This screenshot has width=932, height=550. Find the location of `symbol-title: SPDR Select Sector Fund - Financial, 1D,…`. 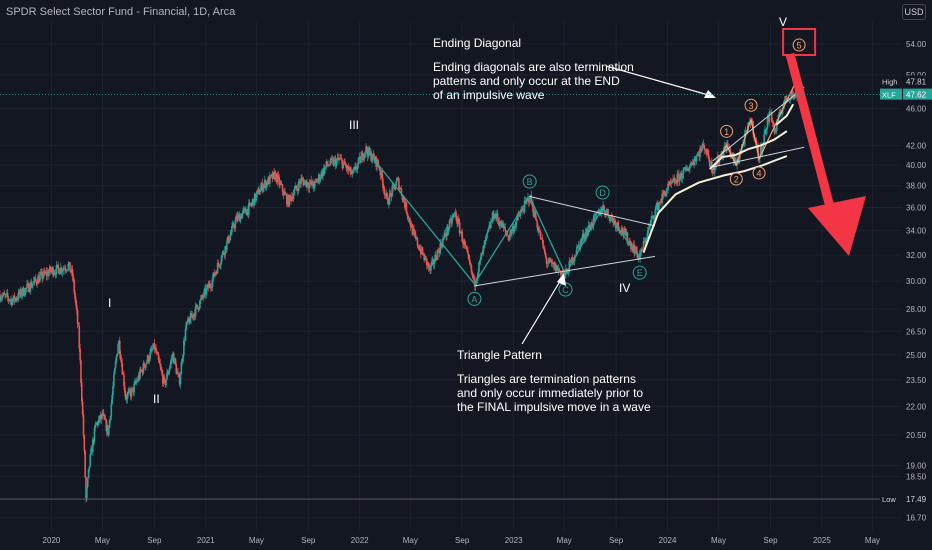

symbol-title: SPDR Select Sector Fund - Financial, 1D,… is located at coordinates (121, 12).